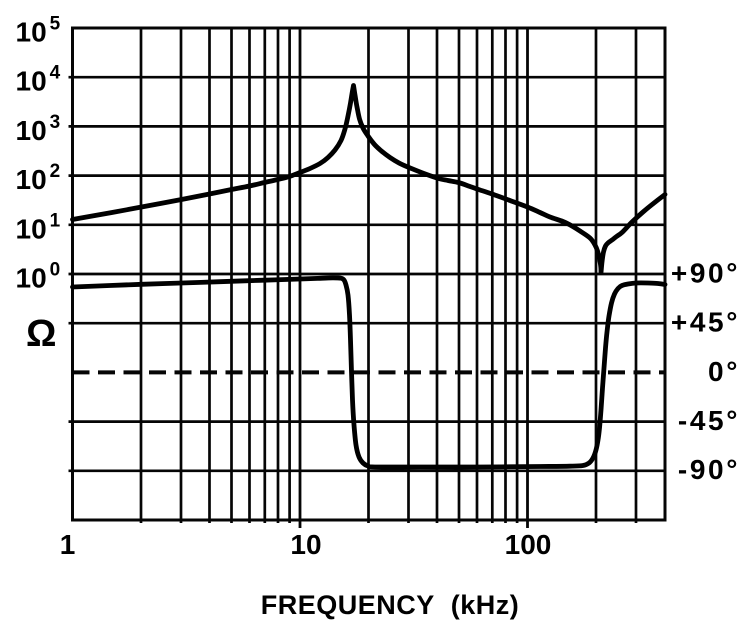  Describe the element at coordinates (305, 544) in the screenshot. I see `svg-text: 10` at that location.